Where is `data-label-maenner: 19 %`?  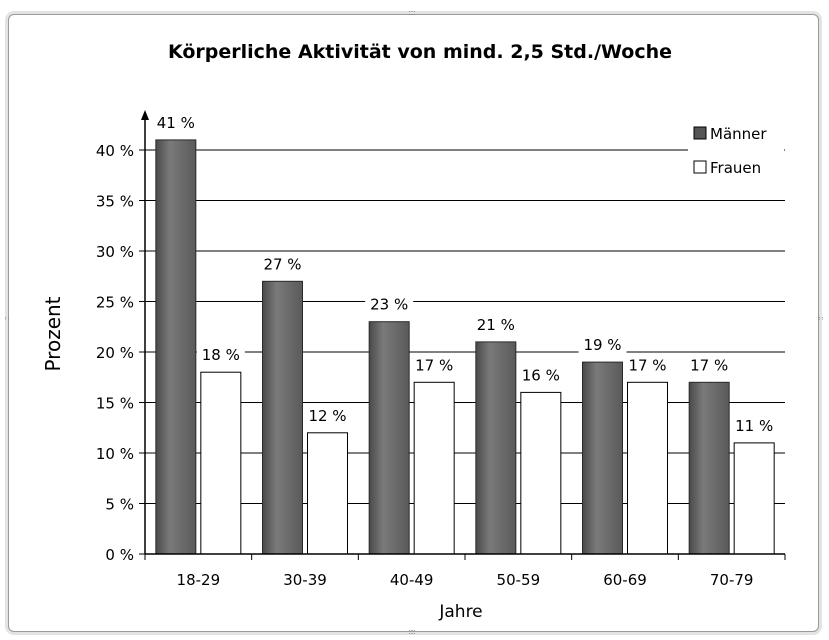
data-label-maenner: 19 % is located at coordinates (602, 345).